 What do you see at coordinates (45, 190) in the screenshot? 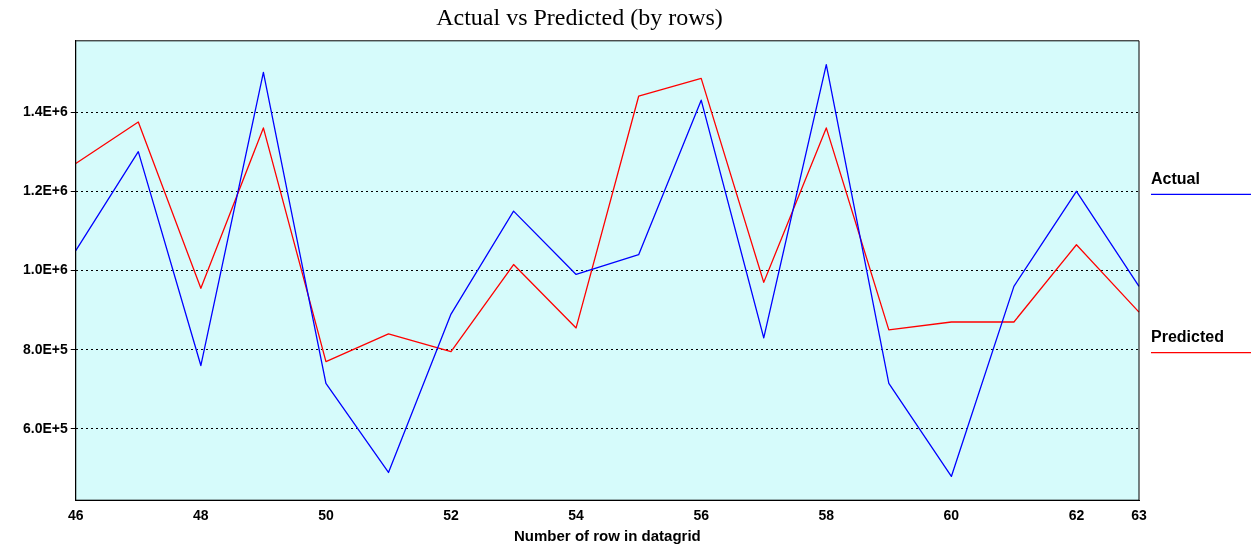
I see `y-tick-label: 1.2E+6` at bounding box center [45, 190].